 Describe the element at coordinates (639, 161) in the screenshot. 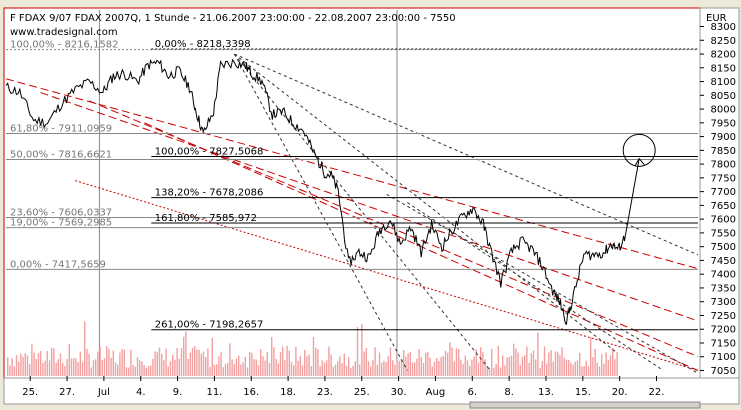

I see `projection-arrowhead` at that location.